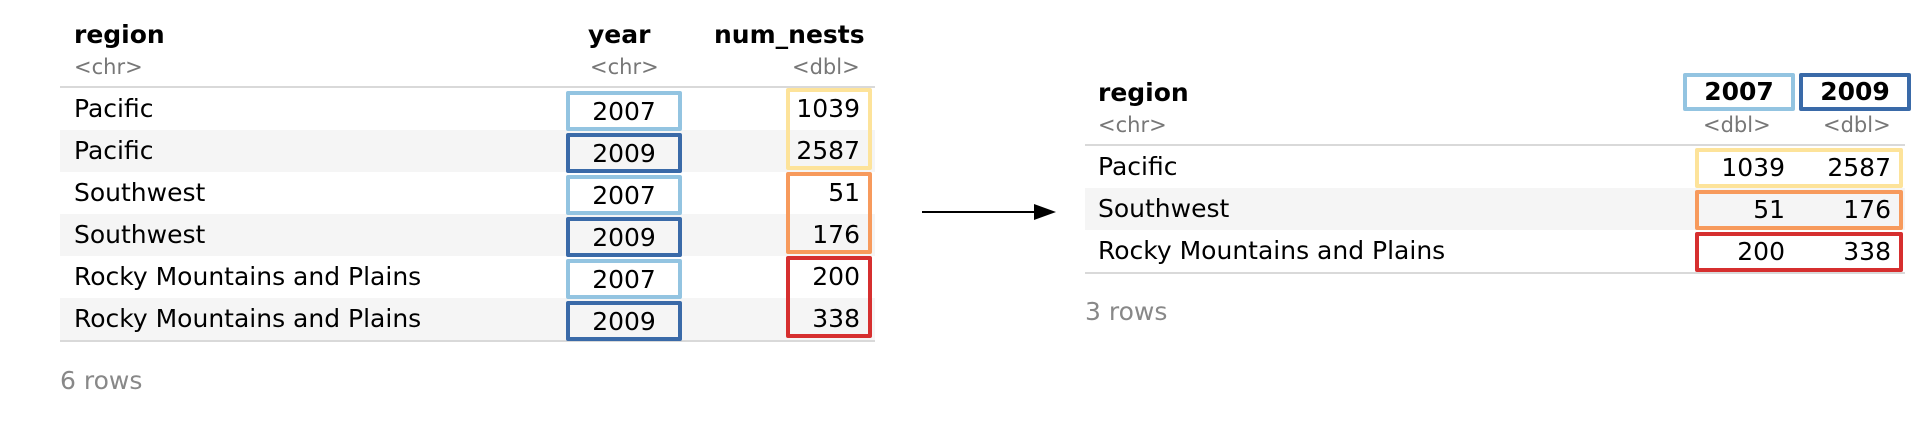  I want to click on left-row-count: 6 rows, so click(101, 380).